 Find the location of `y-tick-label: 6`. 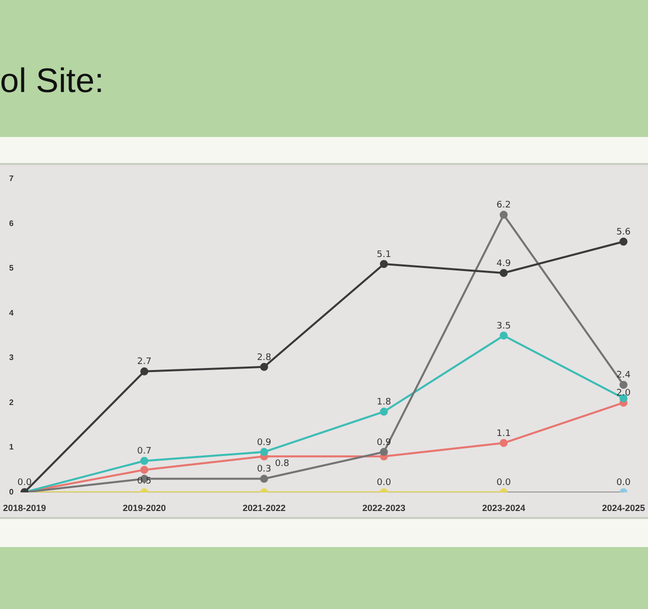

y-tick-label: 6 is located at coordinates (11, 223).